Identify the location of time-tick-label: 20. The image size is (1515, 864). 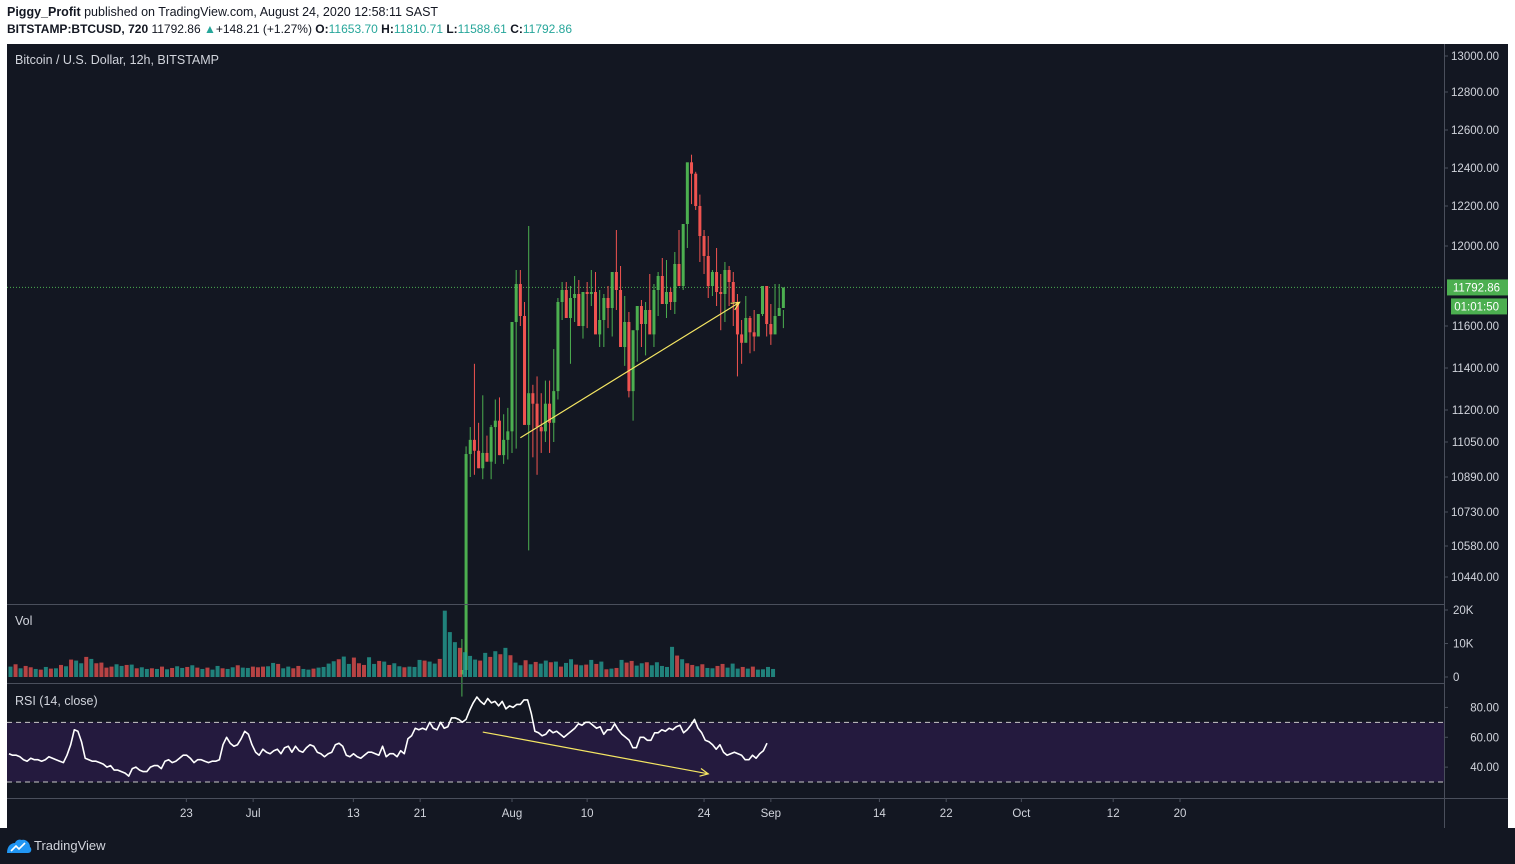
(1180, 814).